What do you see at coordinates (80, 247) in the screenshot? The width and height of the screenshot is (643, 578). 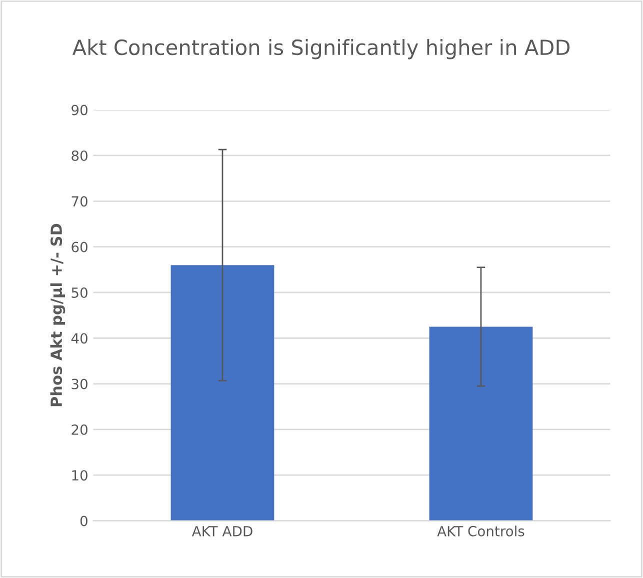 I see `y-tick-label: 60` at bounding box center [80, 247].